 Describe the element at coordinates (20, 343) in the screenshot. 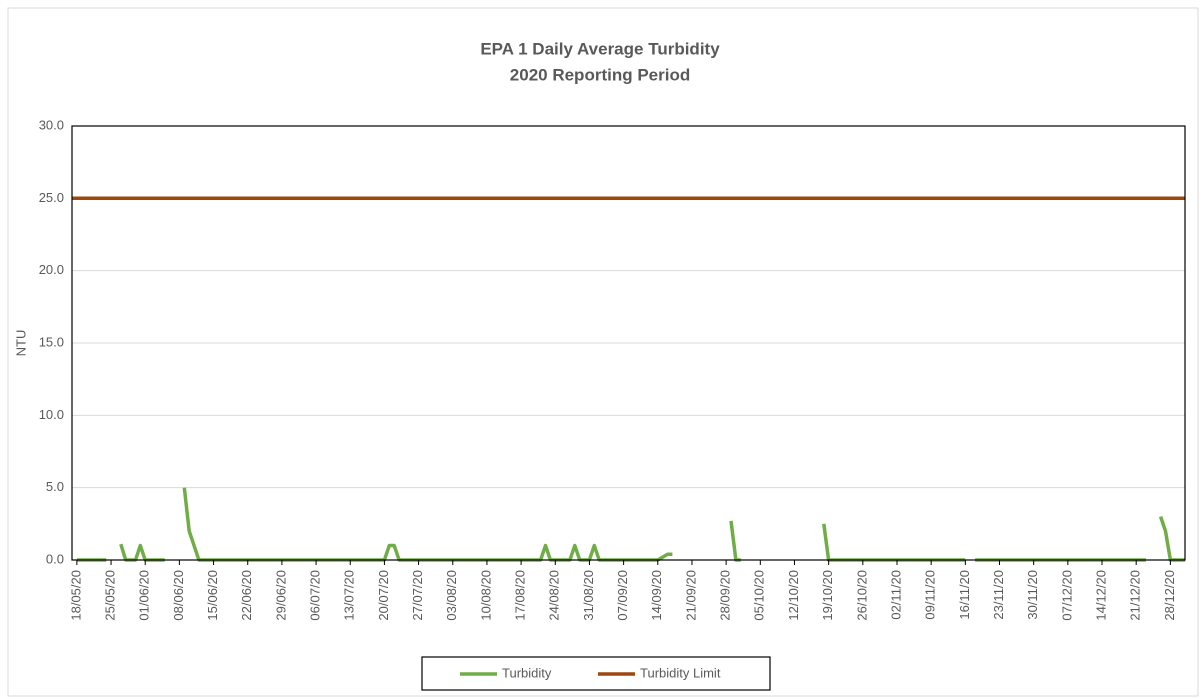

I see `y-axis-label: NTU` at that location.